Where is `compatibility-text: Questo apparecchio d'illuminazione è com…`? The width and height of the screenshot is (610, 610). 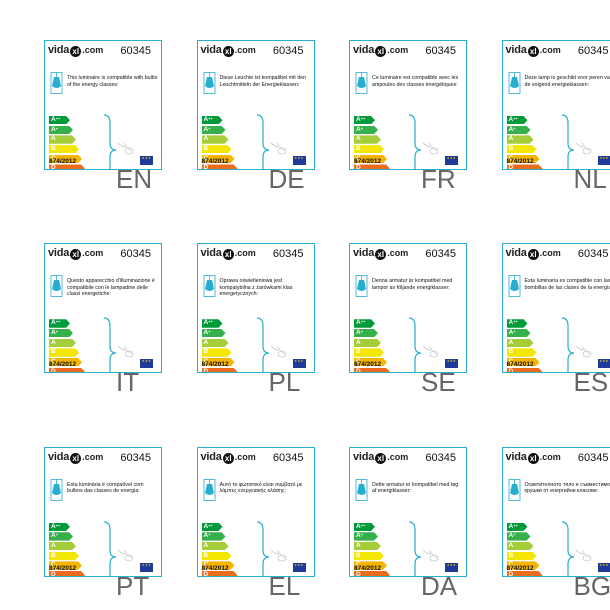
compatibility-text: Questo apparecchio d'illuminazione è com… is located at coordinates (111, 288).